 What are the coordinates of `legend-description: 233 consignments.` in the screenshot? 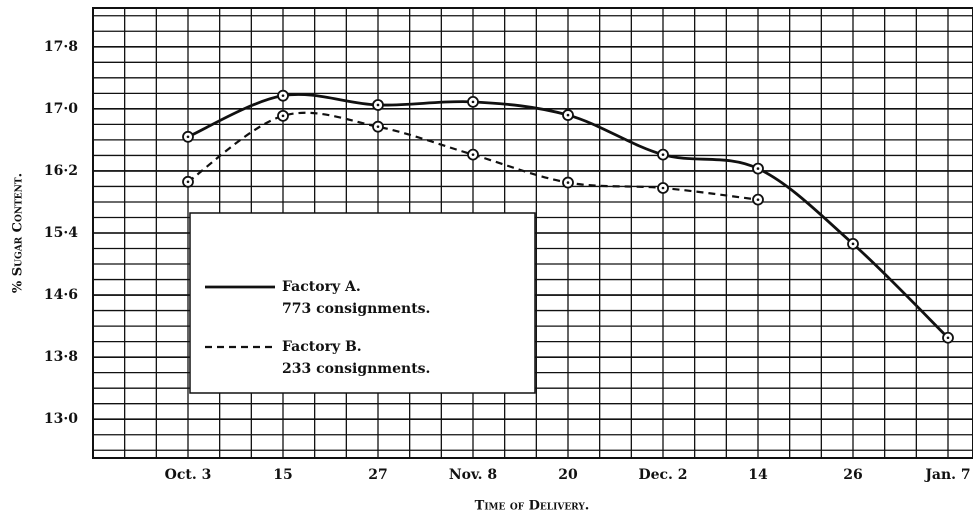 It's located at (356, 369).